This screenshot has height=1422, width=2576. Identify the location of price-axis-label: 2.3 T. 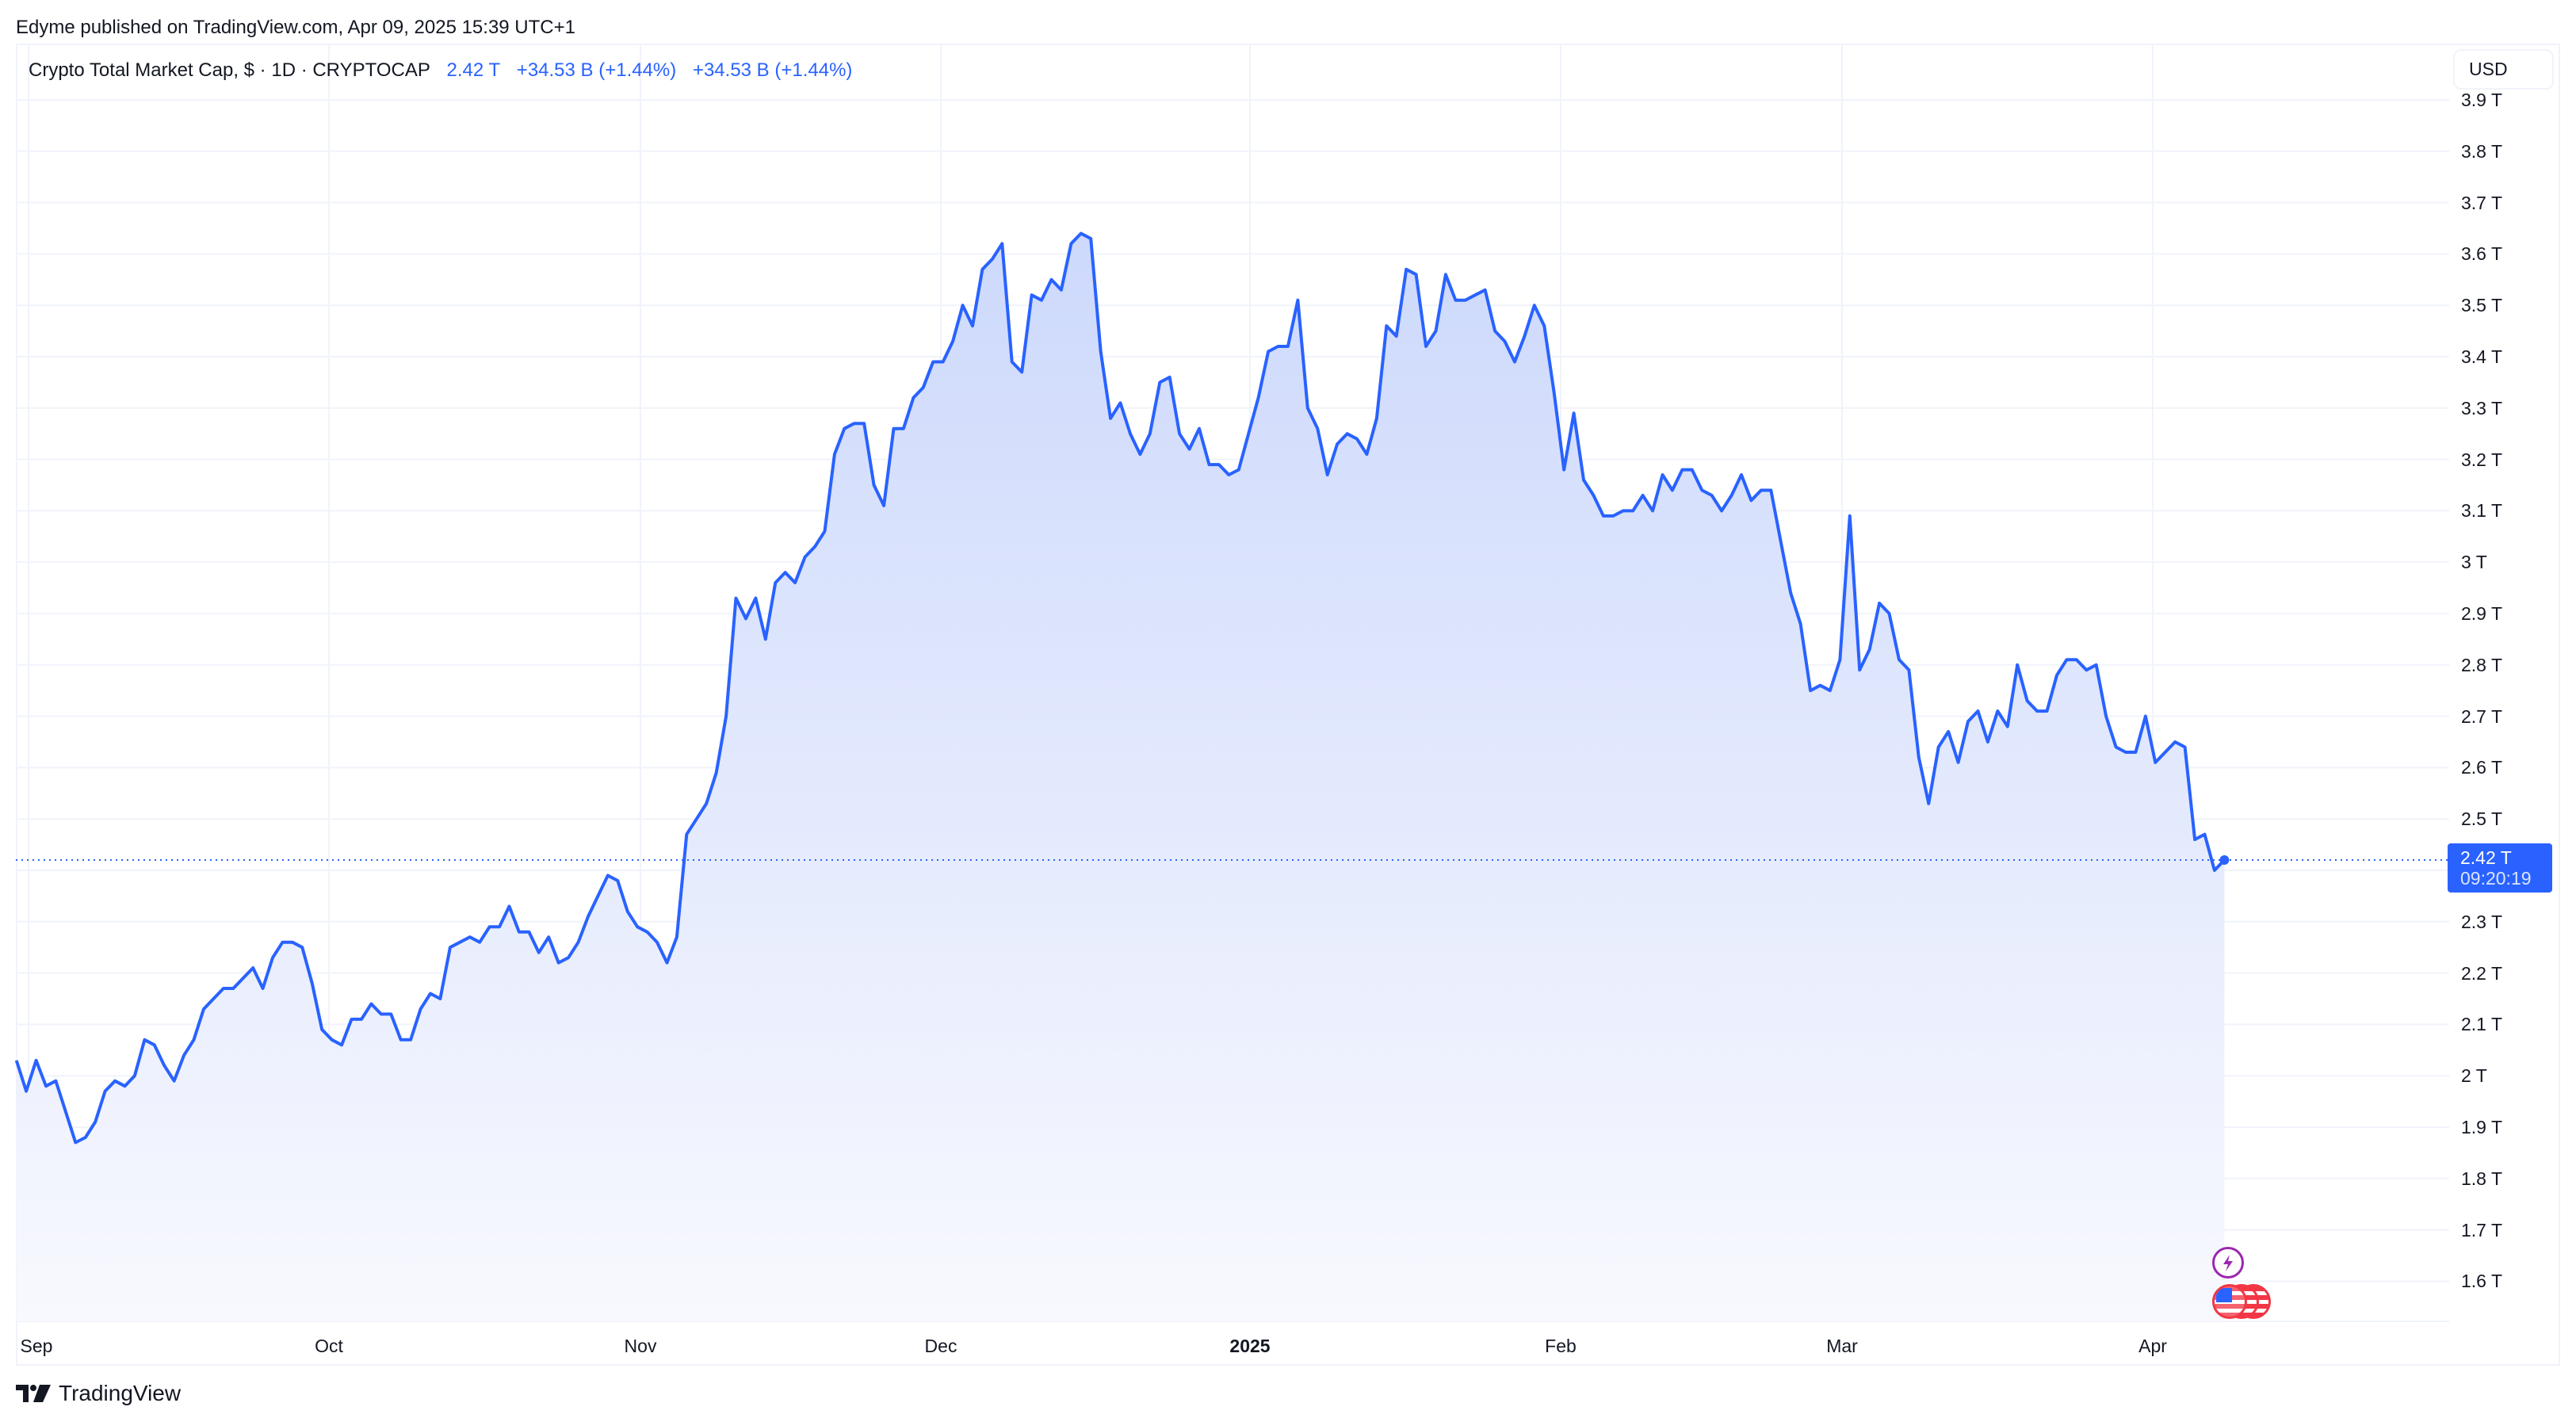
(2481, 921).